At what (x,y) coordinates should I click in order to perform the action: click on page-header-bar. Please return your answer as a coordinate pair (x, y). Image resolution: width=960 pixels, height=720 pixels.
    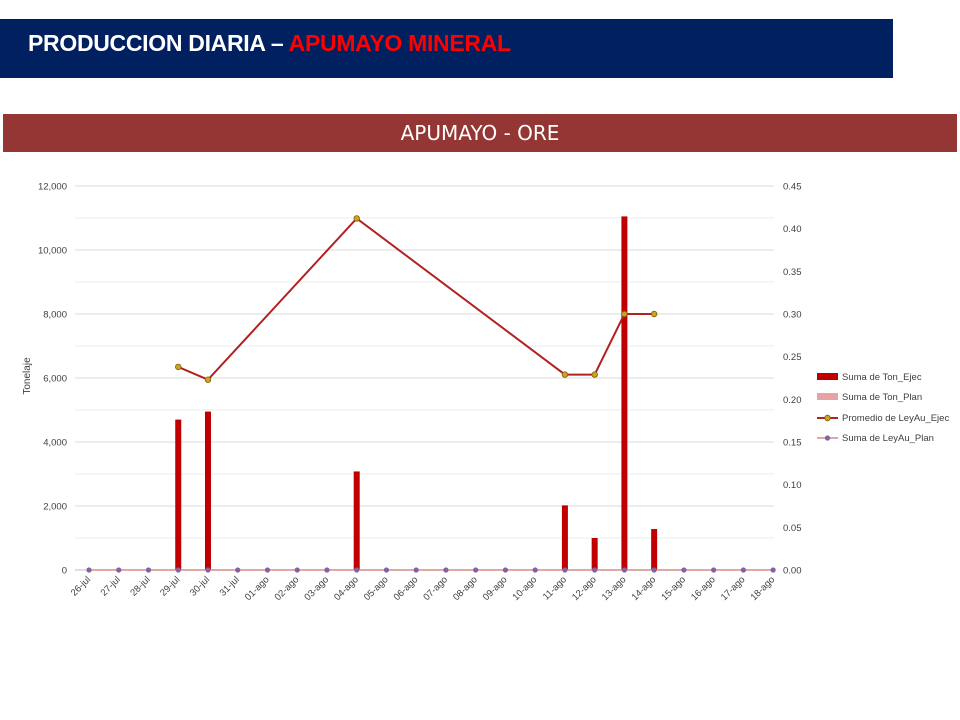
    Looking at the image, I should click on (446, 48).